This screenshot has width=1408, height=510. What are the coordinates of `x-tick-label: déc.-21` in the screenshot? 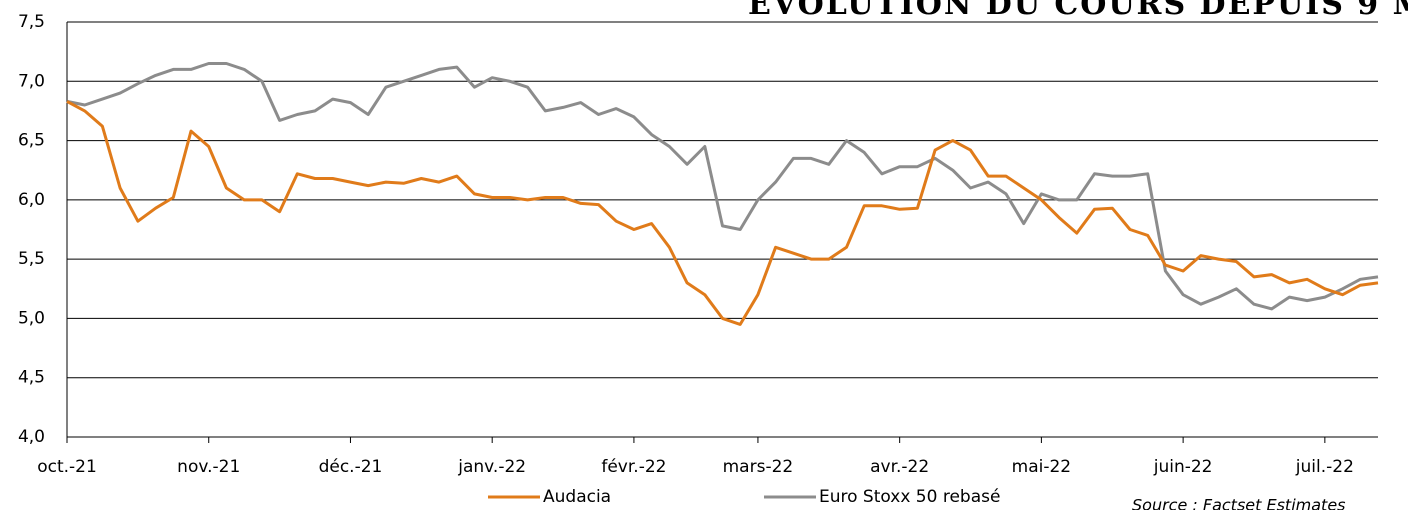 It's located at (351, 467).